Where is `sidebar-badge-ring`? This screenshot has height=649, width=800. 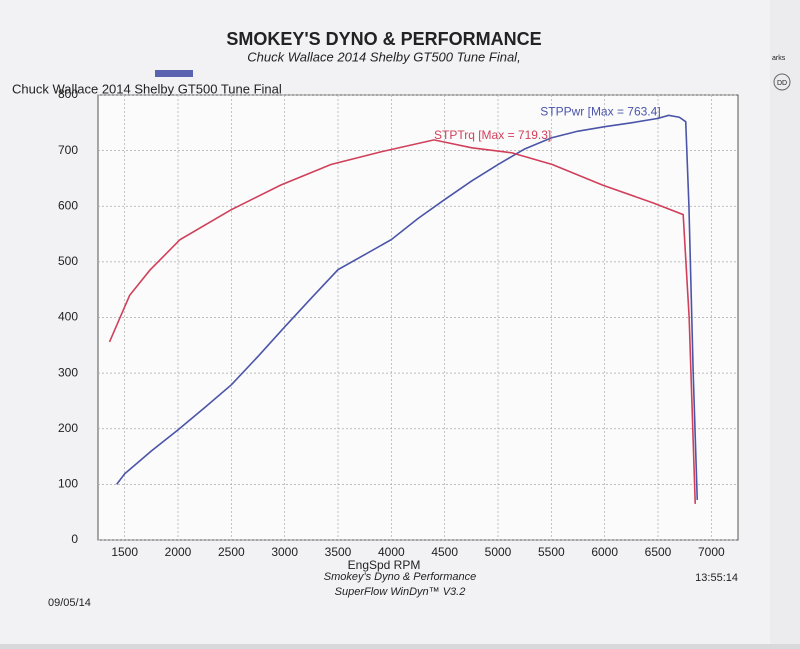
sidebar-badge-ring is located at coordinates (782, 82).